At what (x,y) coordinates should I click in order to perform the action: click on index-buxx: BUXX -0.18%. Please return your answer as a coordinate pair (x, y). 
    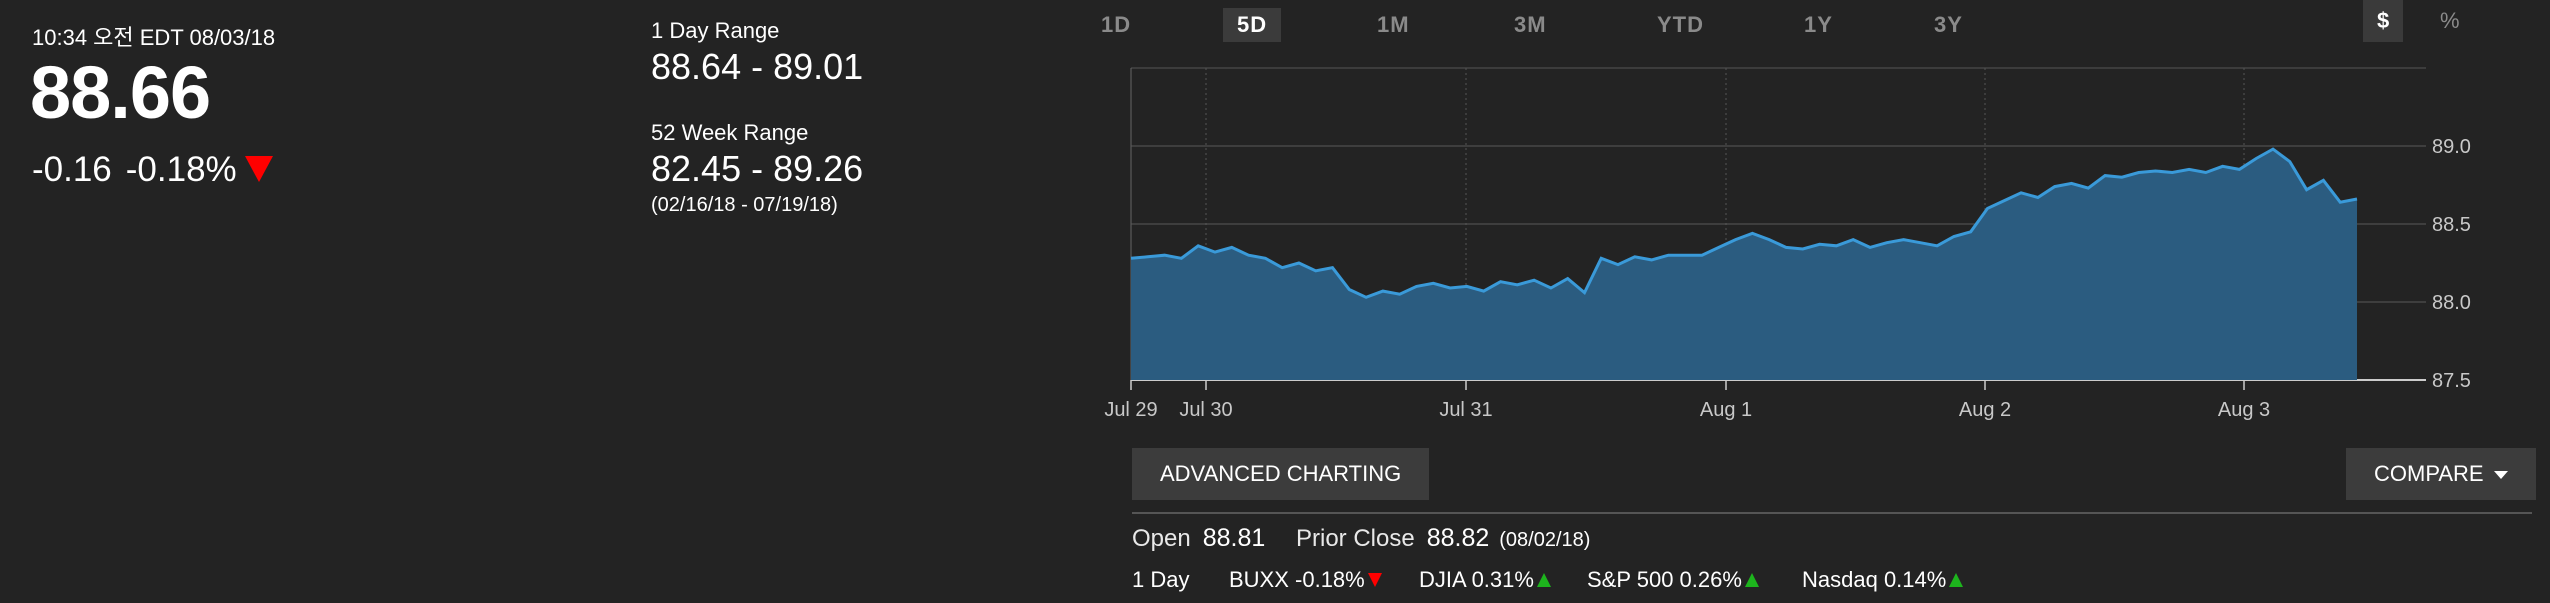
    Looking at the image, I should click on (1305, 580).